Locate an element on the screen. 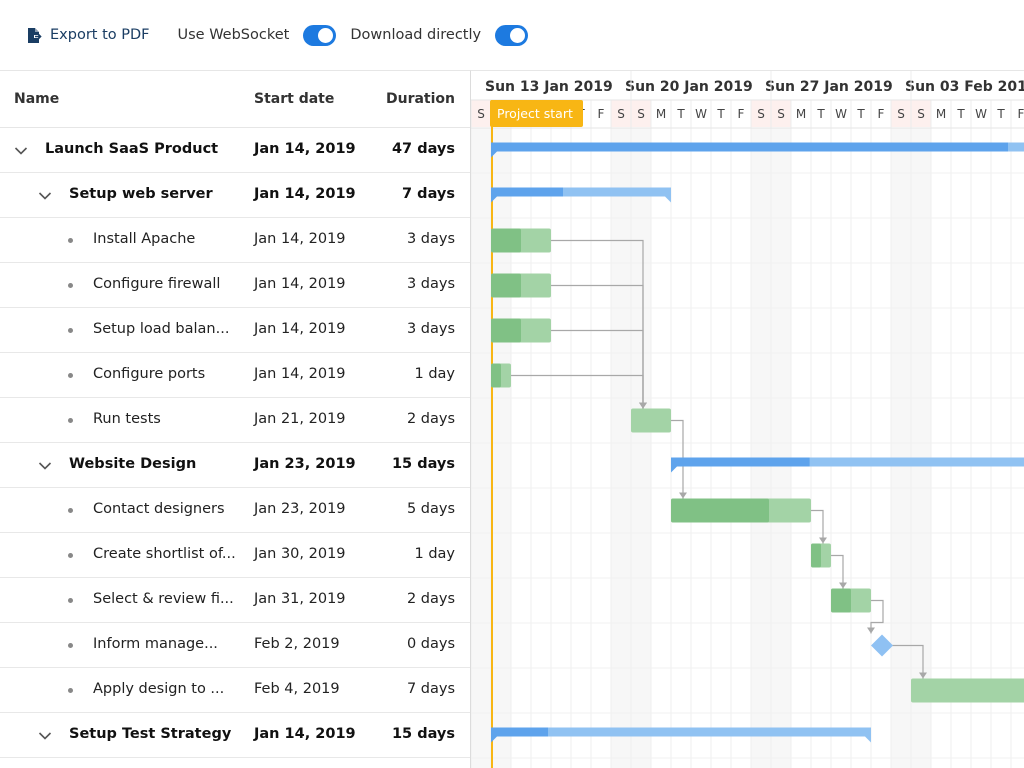 The width and height of the screenshot is (1024, 768). grid-row: Inform manage... Feb 2, 2019 0 days is located at coordinates (235, 645).